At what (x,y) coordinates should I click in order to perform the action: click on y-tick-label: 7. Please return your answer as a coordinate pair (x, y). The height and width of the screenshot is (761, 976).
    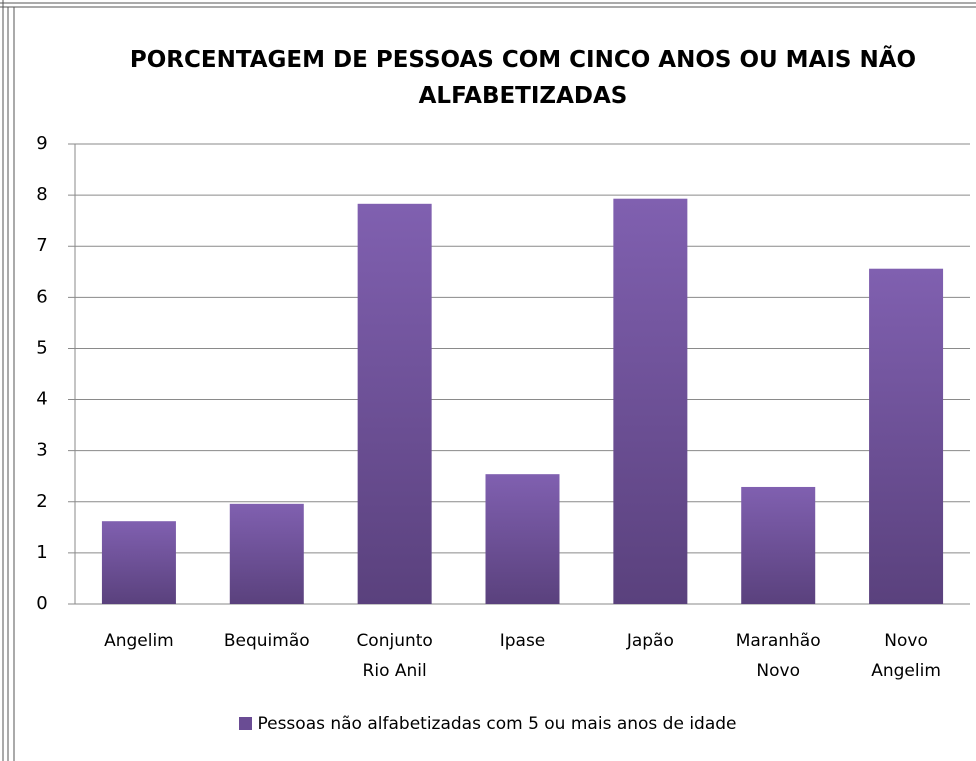
    Looking at the image, I should click on (41, 245).